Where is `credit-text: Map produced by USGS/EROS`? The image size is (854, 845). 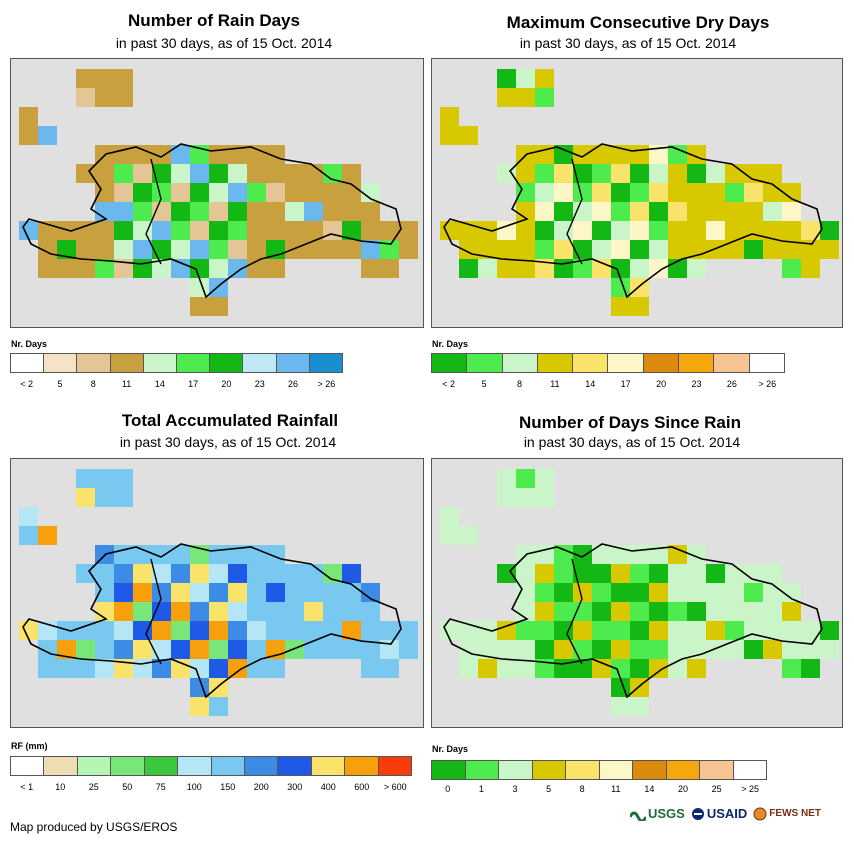 credit-text: Map produced by USGS/EROS is located at coordinates (94, 827).